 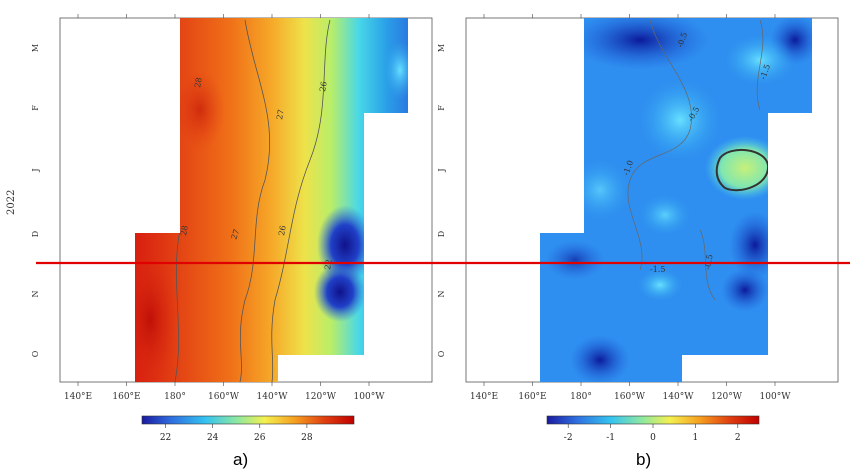 I want to click on y-tick-labels-a: M F J D N O, so click(x=35, y=200).